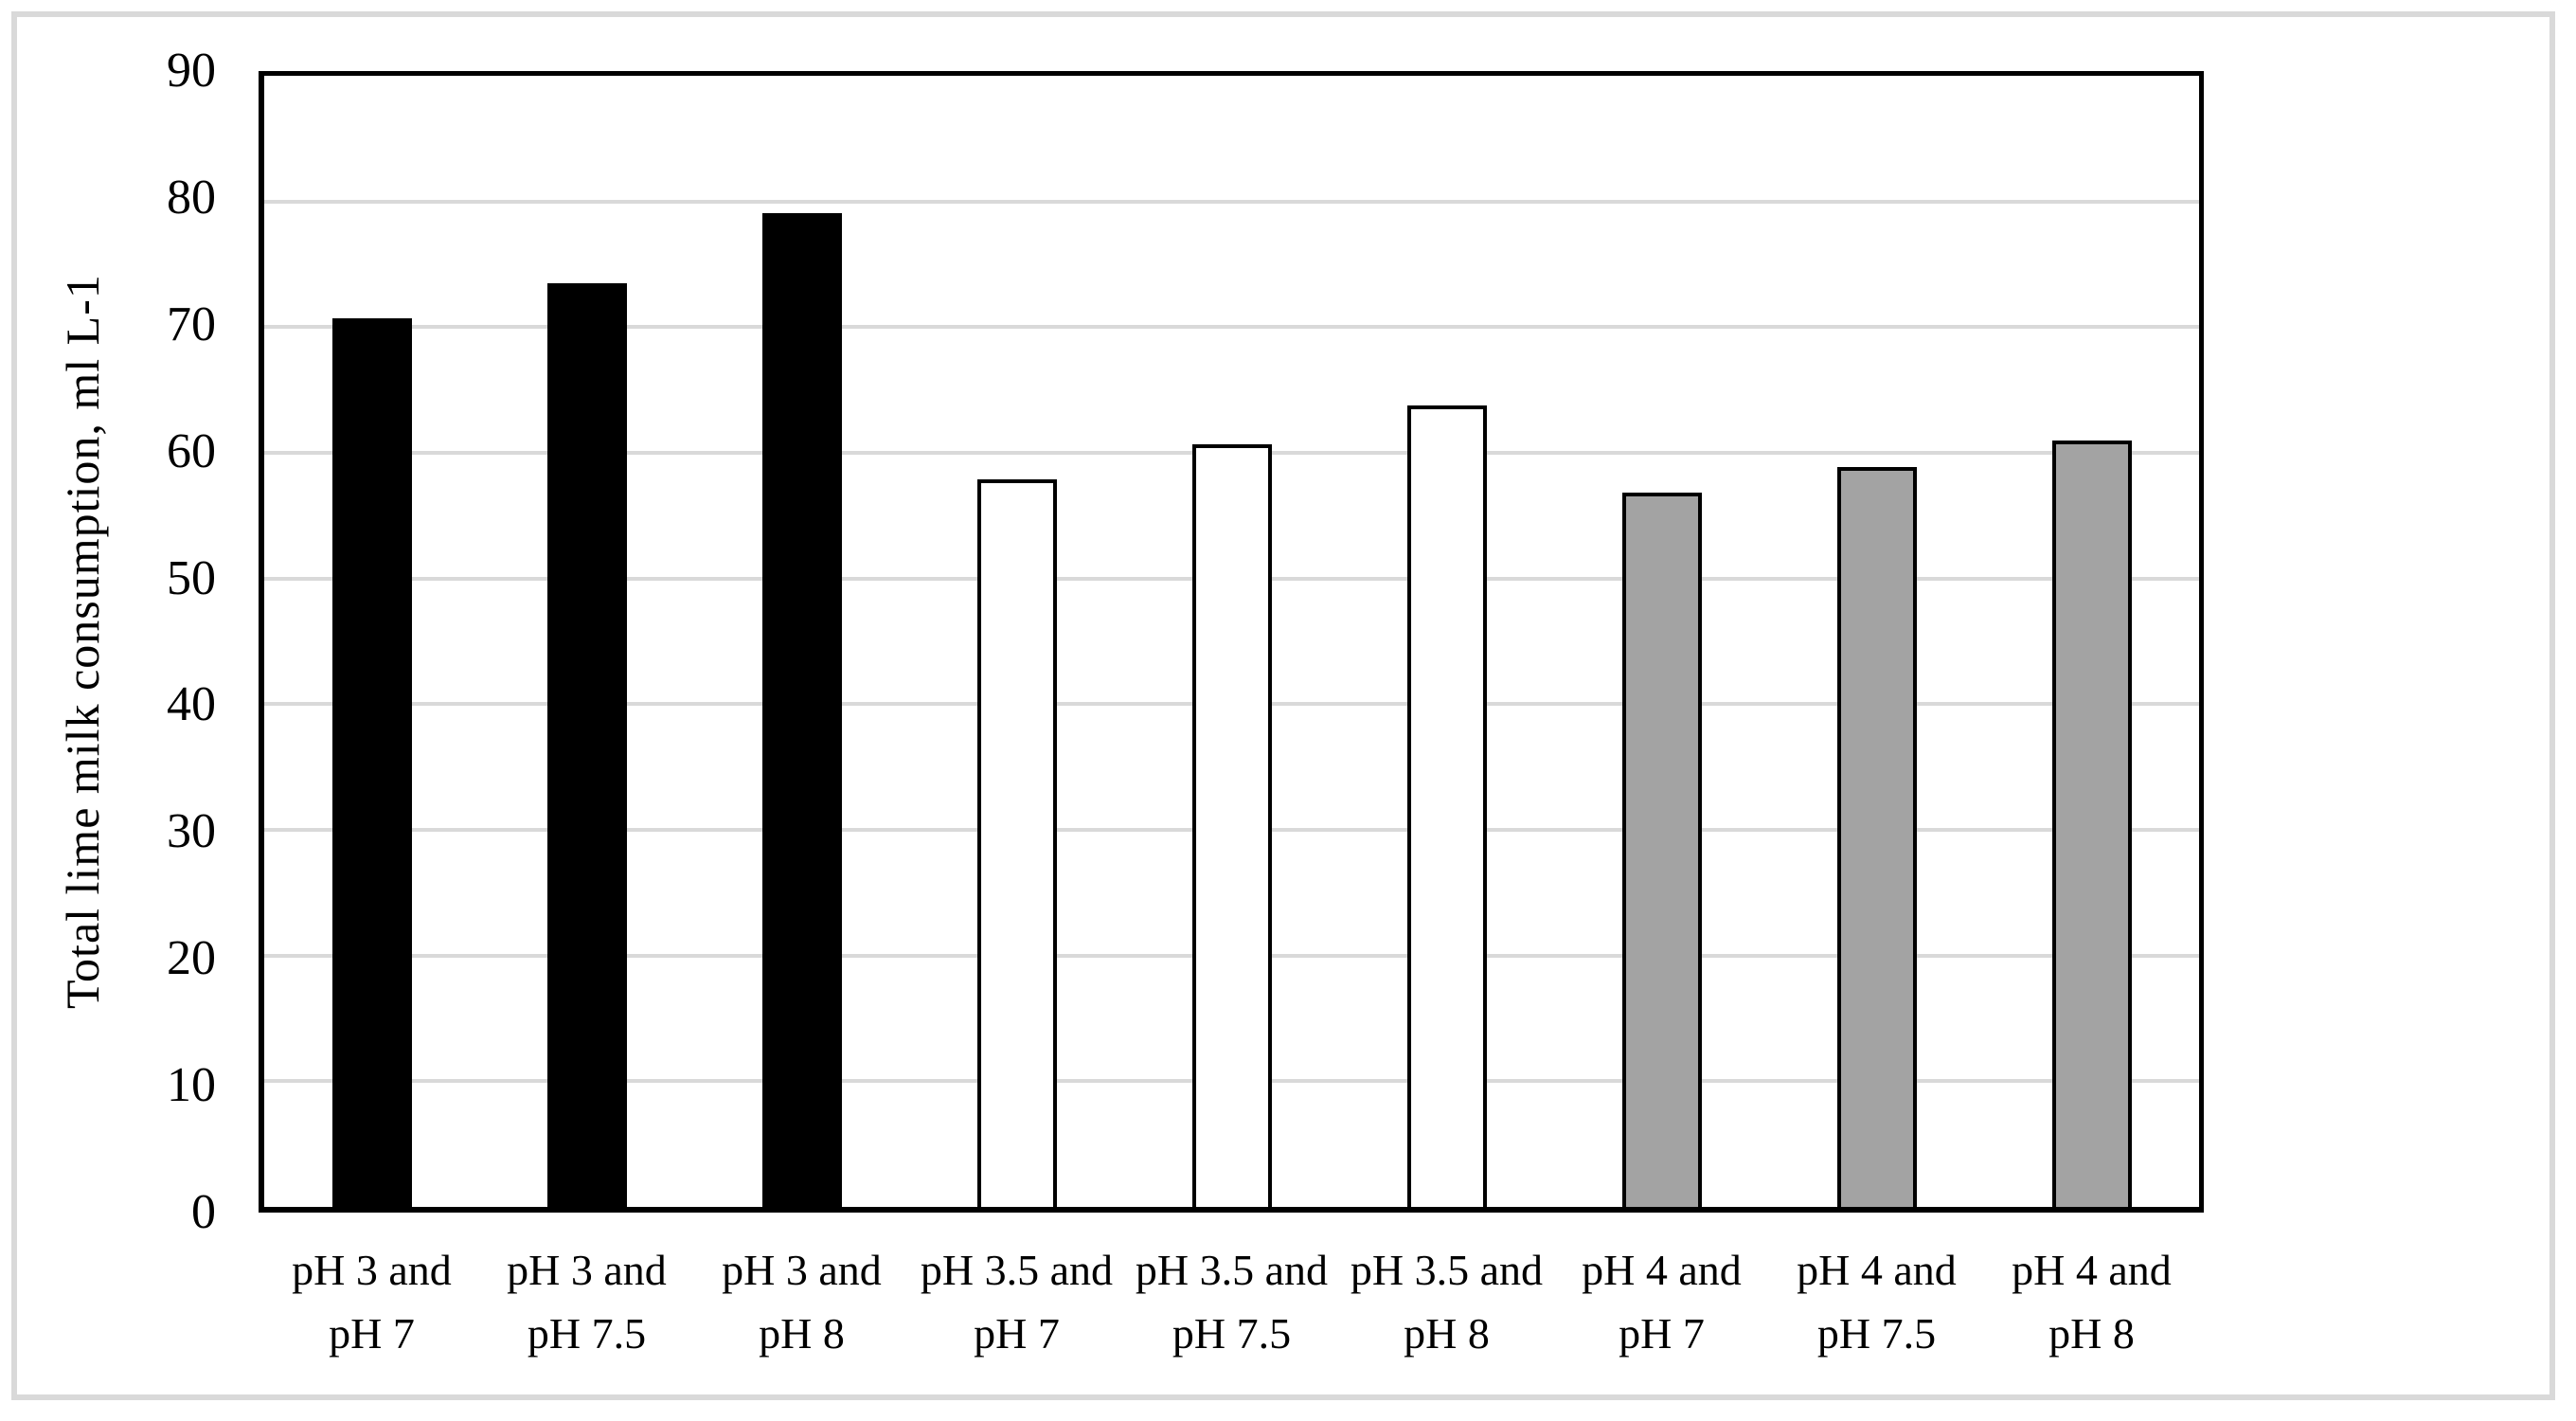 This screenshot has width=2576, height=1421. What do you see at coordinates (191, 1085) in the screenshot?
I see `y-tick-label: 10` at bounding box center [191, 1085].